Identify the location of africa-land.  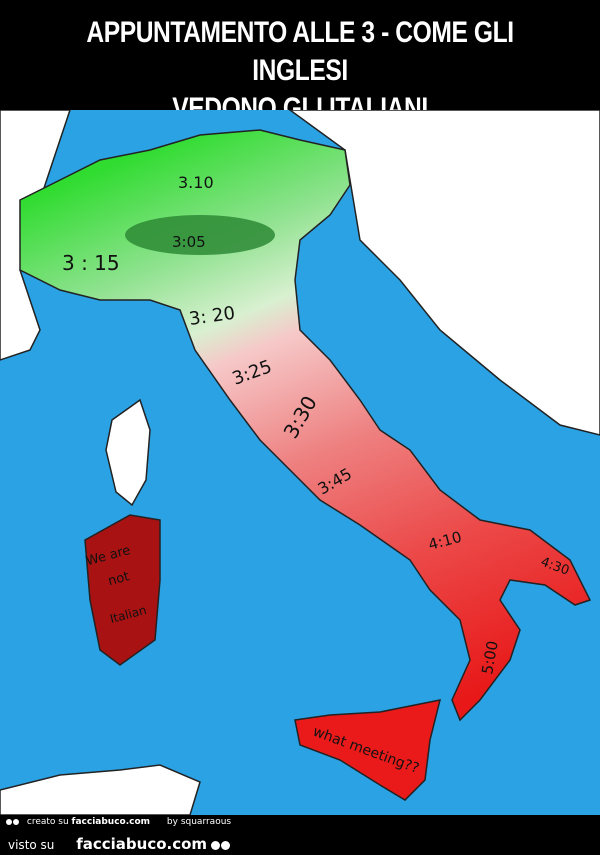
(100, 789).